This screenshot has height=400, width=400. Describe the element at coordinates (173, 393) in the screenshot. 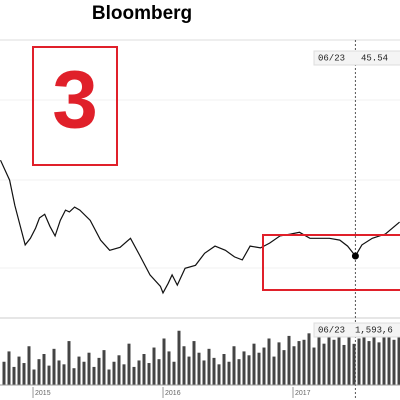

I see `x-tick-label: 2016` at that location.